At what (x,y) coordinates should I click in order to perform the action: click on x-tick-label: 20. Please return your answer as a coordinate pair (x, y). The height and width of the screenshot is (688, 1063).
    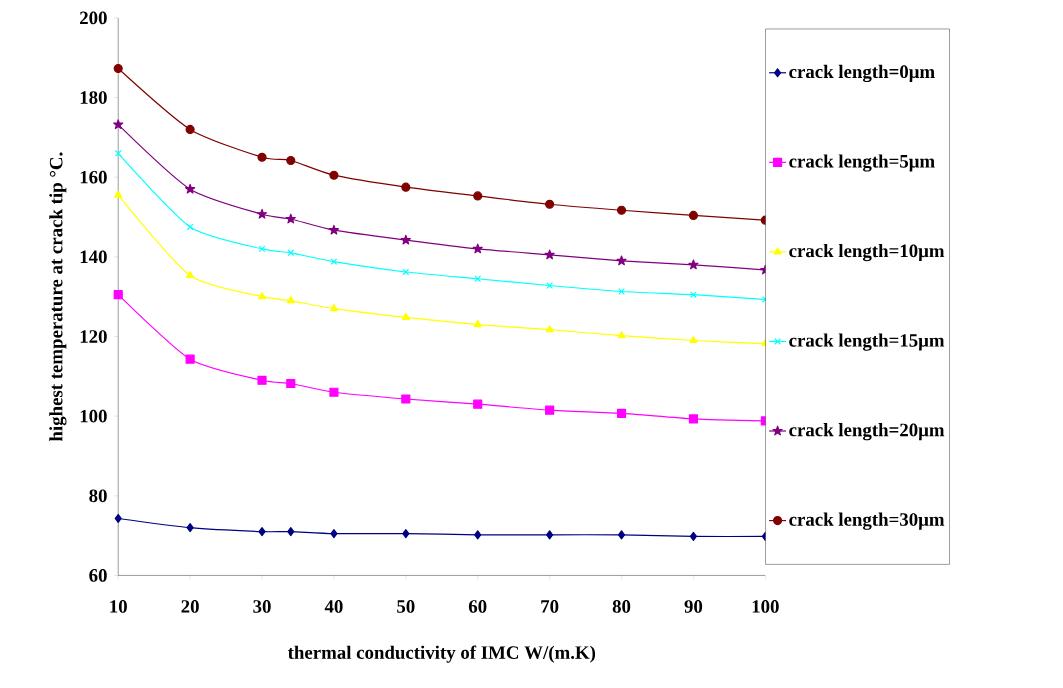
    Looking at the image, I should click on (190, 606).